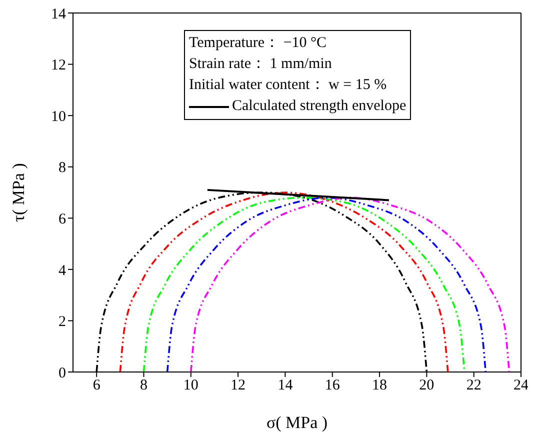  I want to click on x-tick-label: 20, so click(426, 386).